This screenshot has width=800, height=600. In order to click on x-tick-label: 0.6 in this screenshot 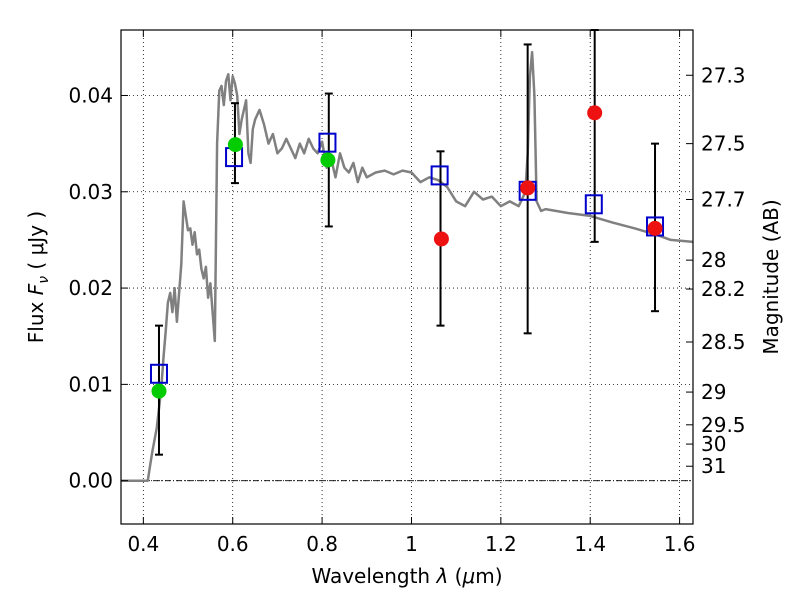, I will do `click(233, 544)`.